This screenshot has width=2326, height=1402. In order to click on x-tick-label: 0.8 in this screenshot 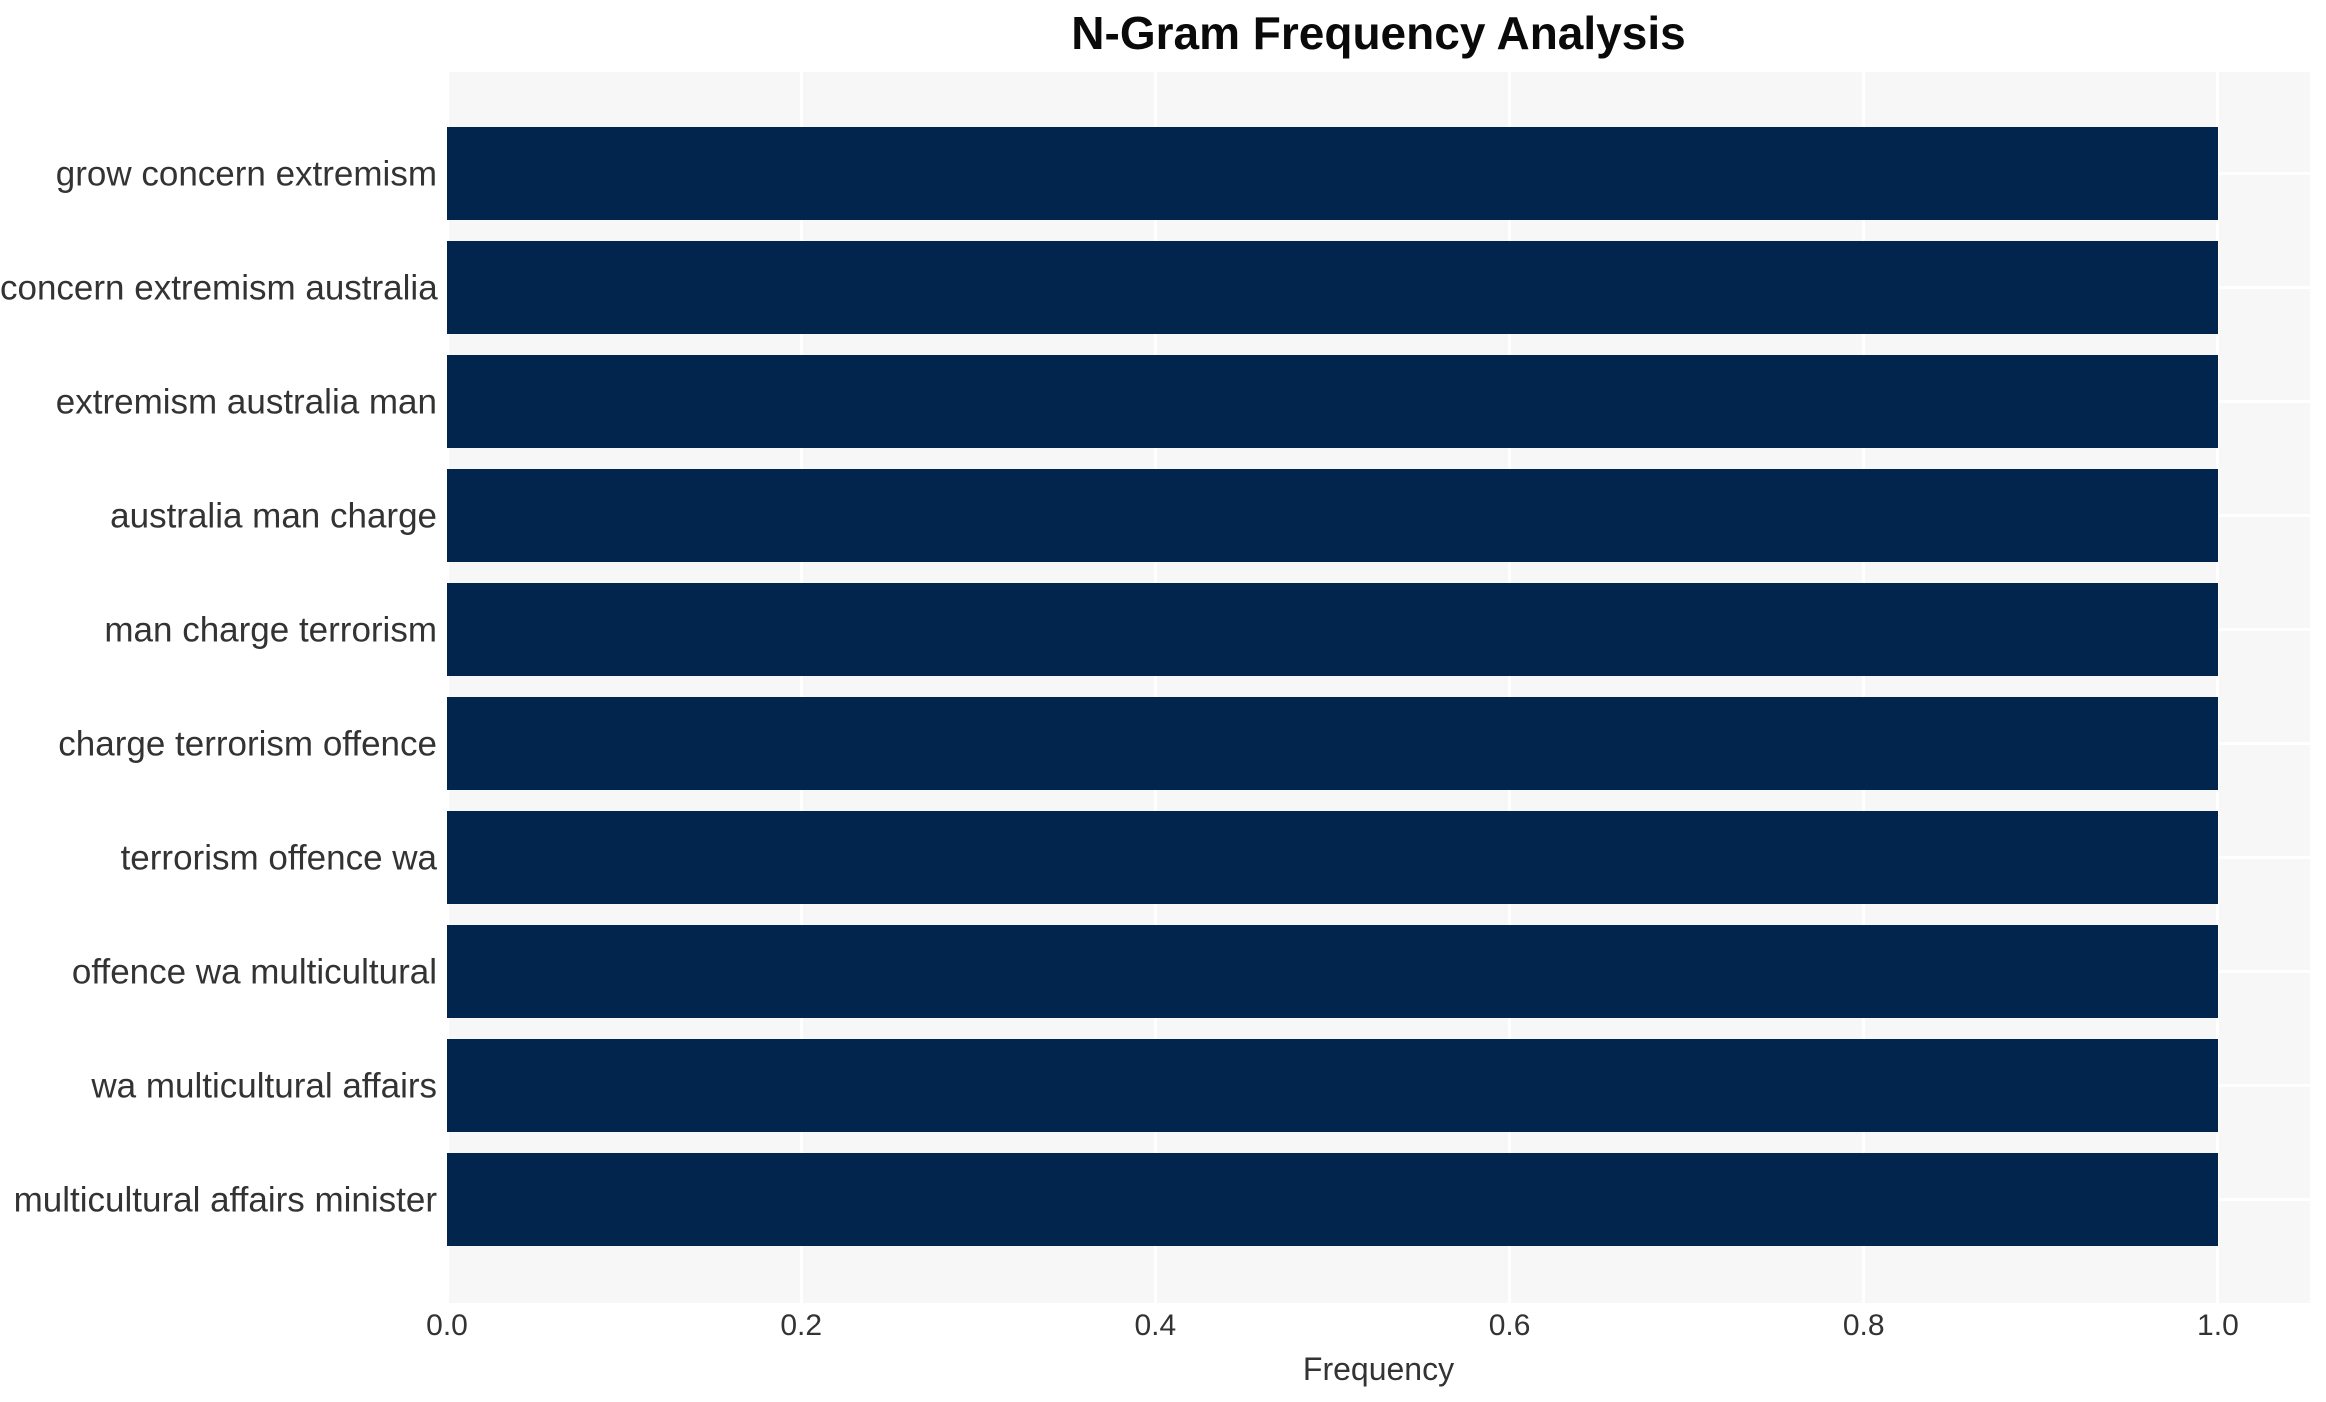, I will do `click(1863, 1325)`.